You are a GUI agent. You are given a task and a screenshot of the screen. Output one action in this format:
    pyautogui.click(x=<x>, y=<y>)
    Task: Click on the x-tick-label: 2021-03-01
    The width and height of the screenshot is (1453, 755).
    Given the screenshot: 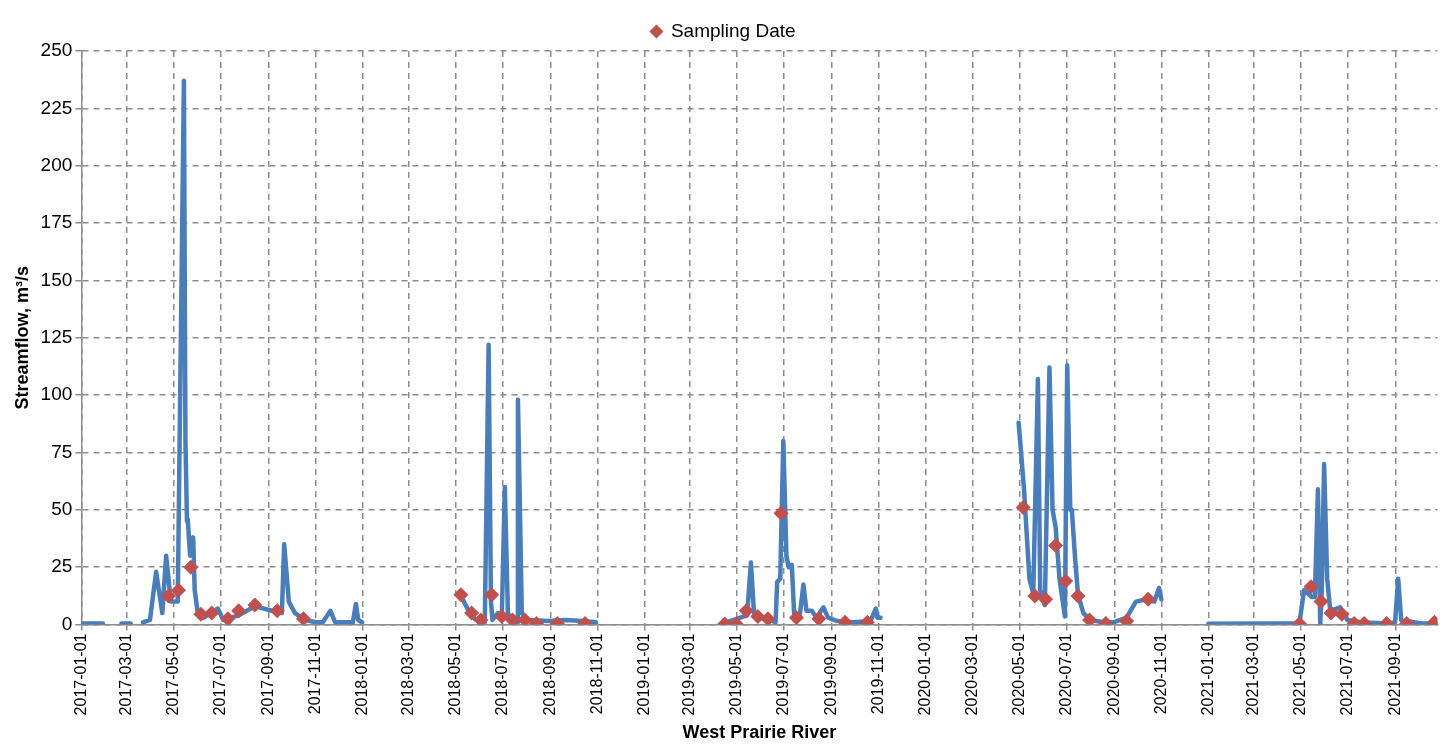 What is the action you would take?
    pyautogui.click(x=1253, y=674)
    